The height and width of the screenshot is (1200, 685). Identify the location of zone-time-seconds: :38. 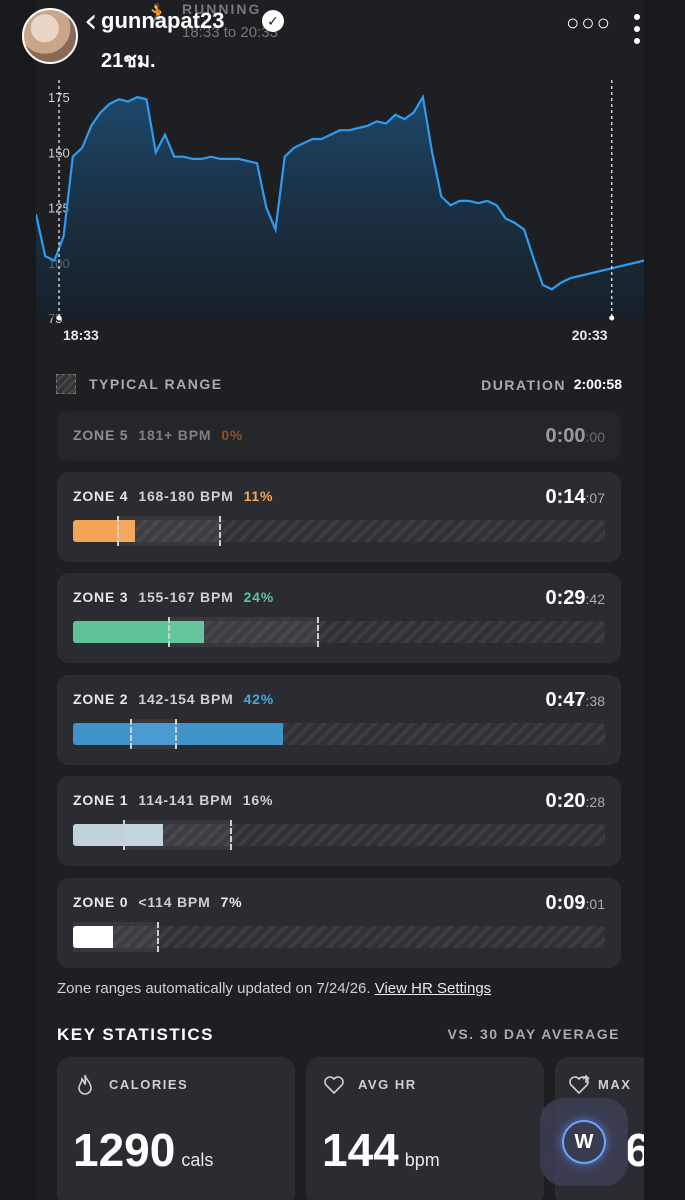
(595, 701).